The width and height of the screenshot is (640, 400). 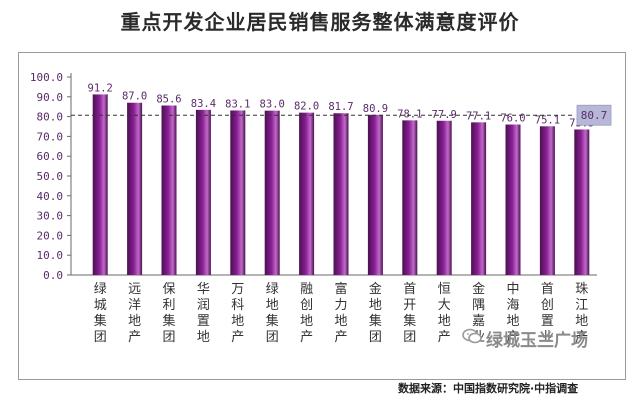 I want to click on average-label-box, so click(x=594, y=115).